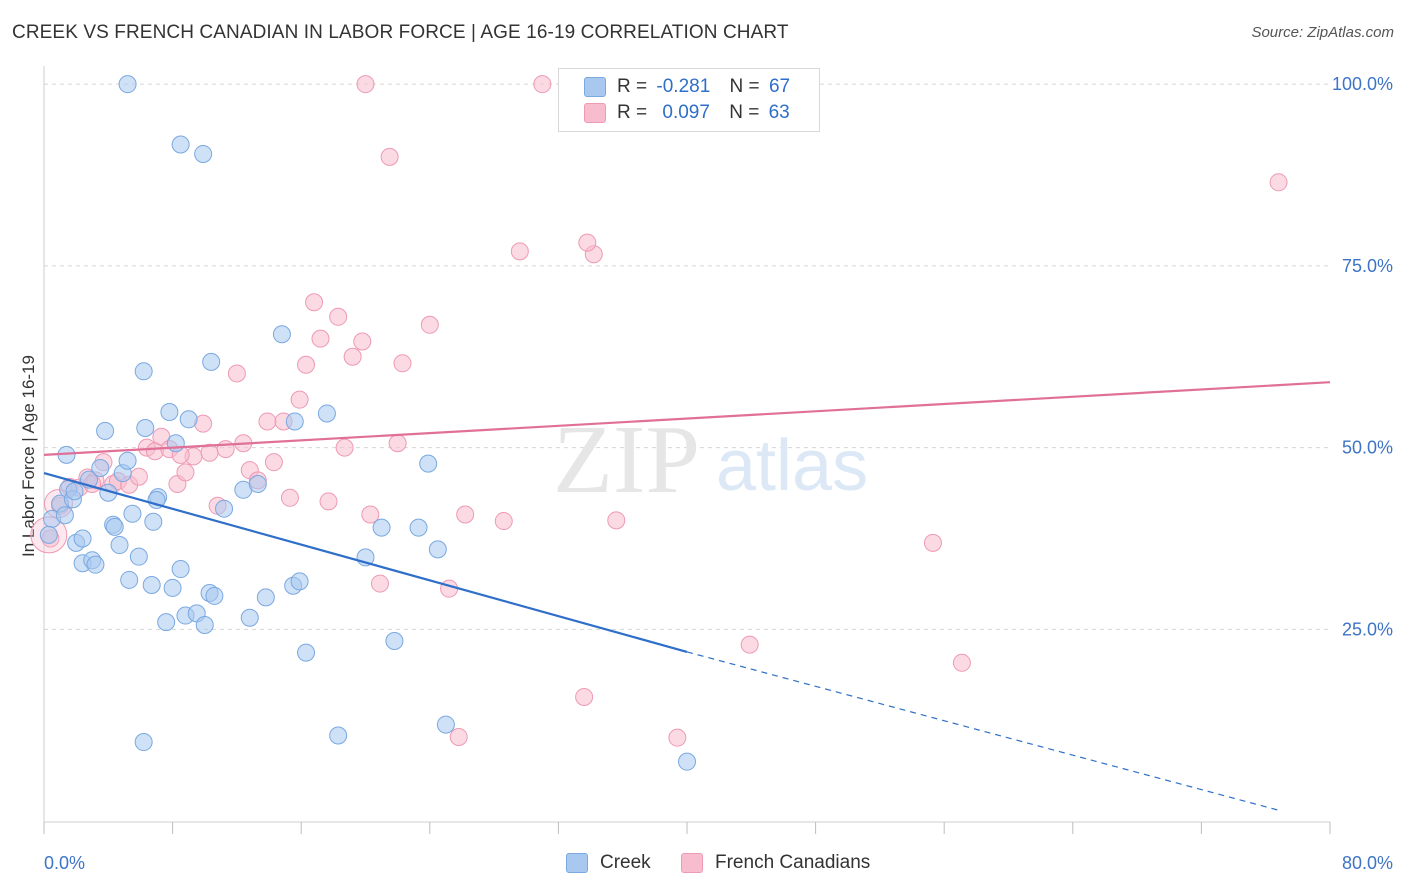  Describe the element at coordinates (1367, 629) in the screenshot. I see `y-tick-label: 25.0%` at that location.